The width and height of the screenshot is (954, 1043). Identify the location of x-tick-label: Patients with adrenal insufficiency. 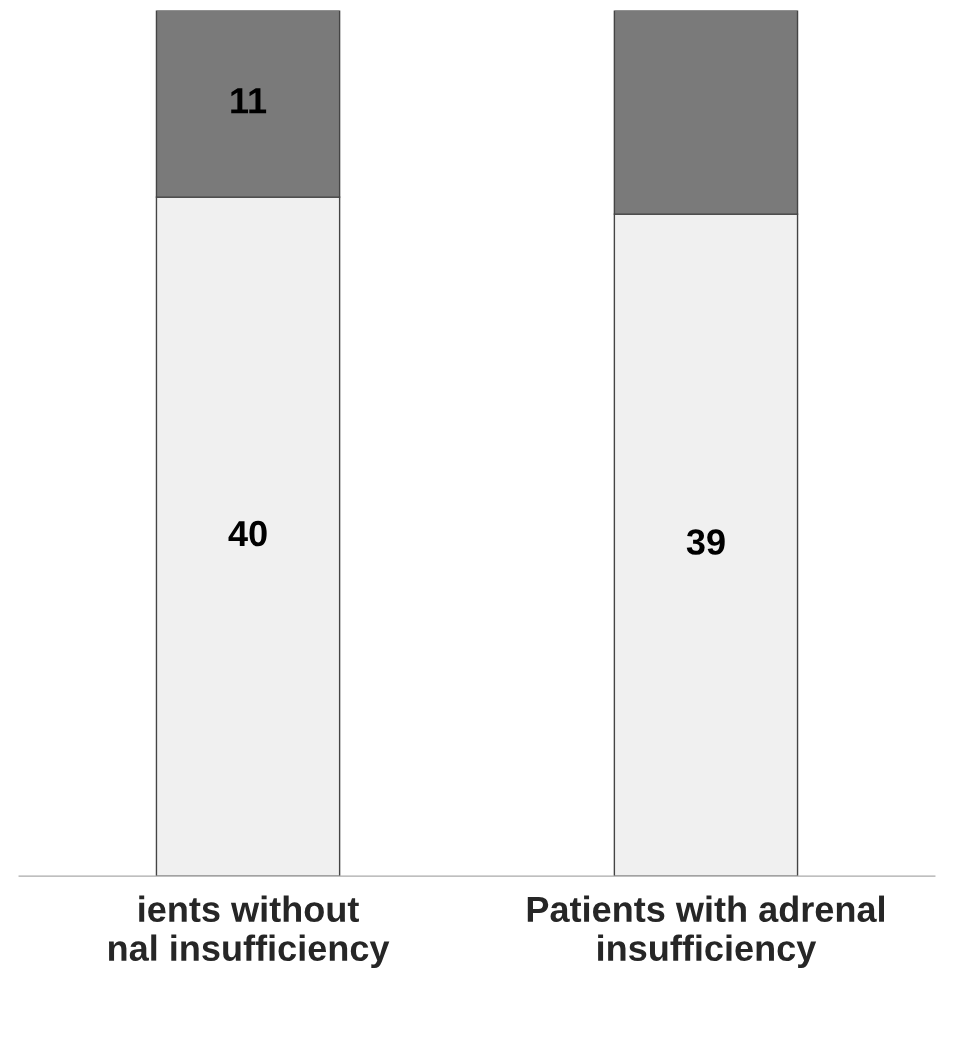
(706, 932).